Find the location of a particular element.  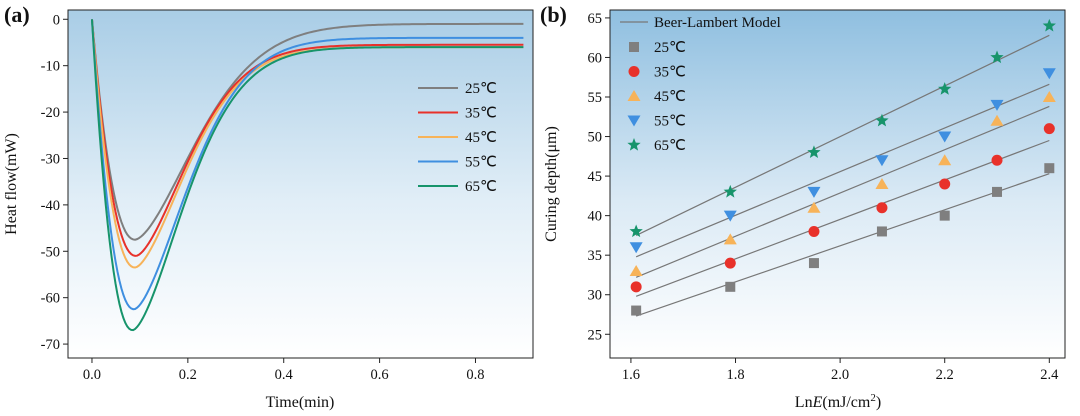

y-tick-label-a: -20 is located at coordinates (50, 113).